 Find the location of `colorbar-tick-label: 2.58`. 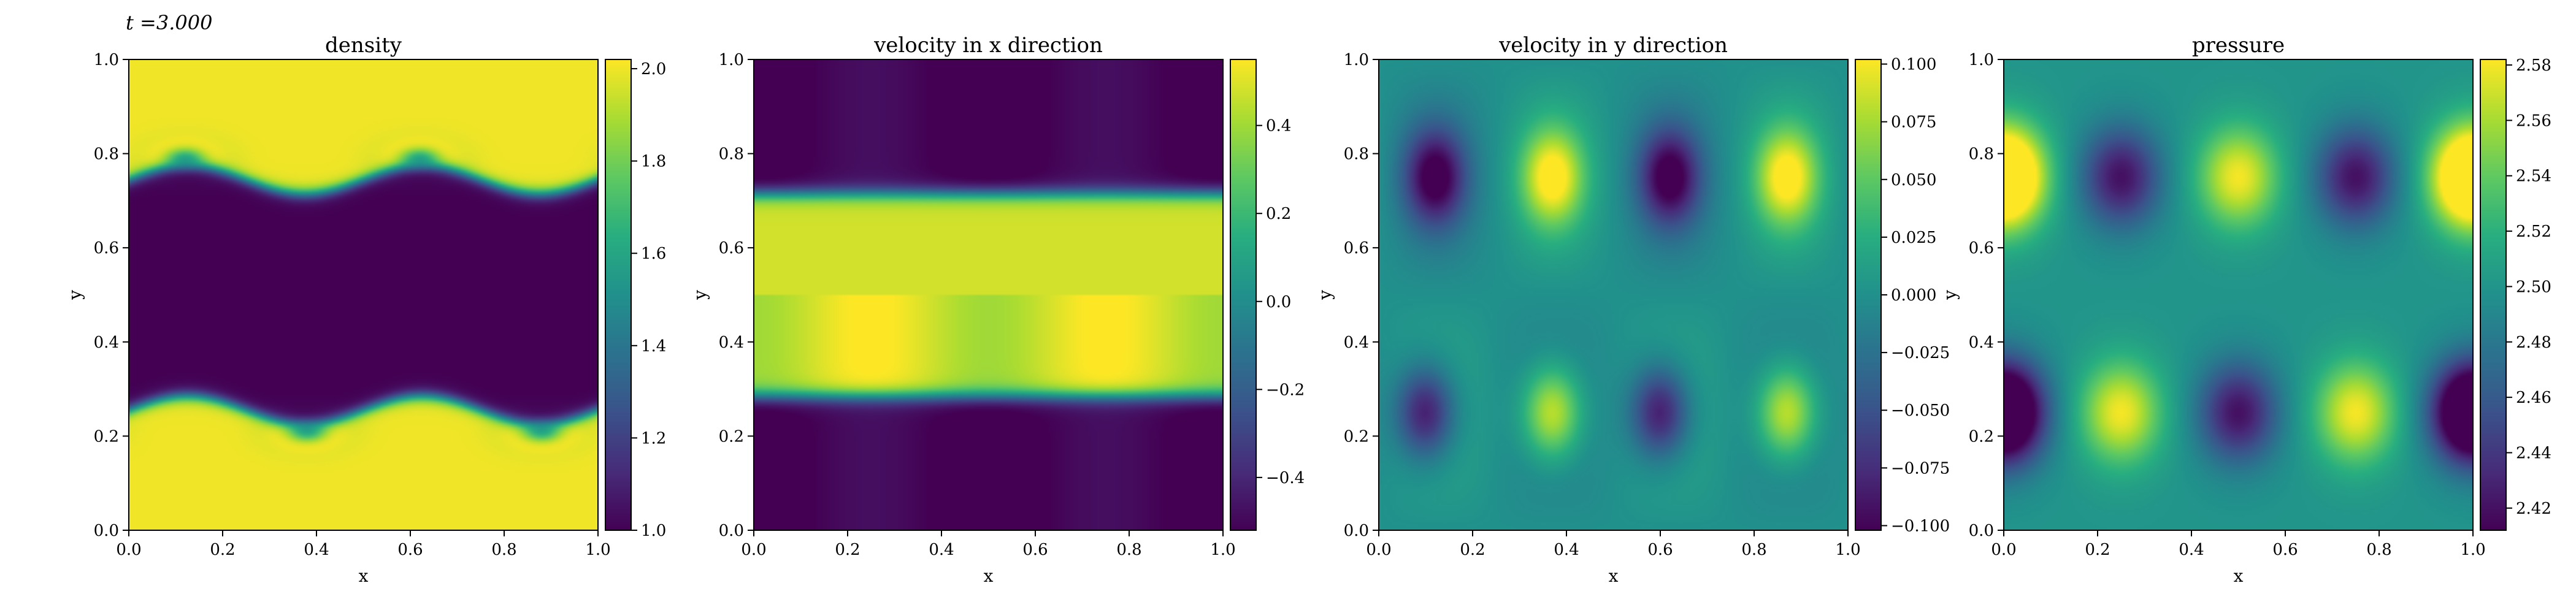

colorbar-tick-label: 2.58 is located at coordinates (2533, 65).